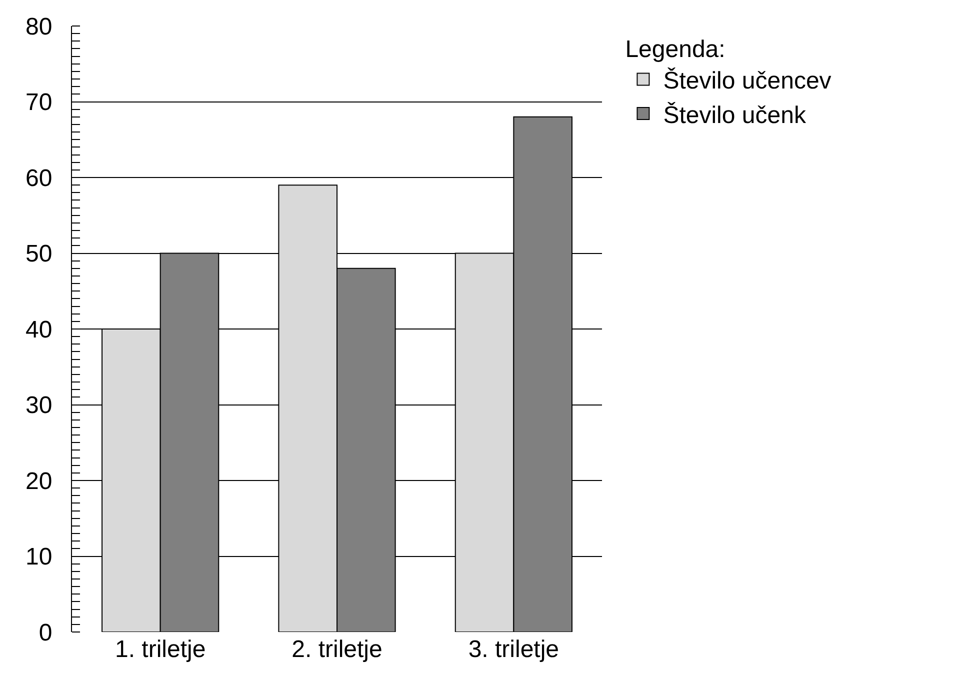 This screenshot has width=979, height=676. Describe the element at coordinates (38, 481) in the screenshot. I see `y-tick-label: 20` at that location.